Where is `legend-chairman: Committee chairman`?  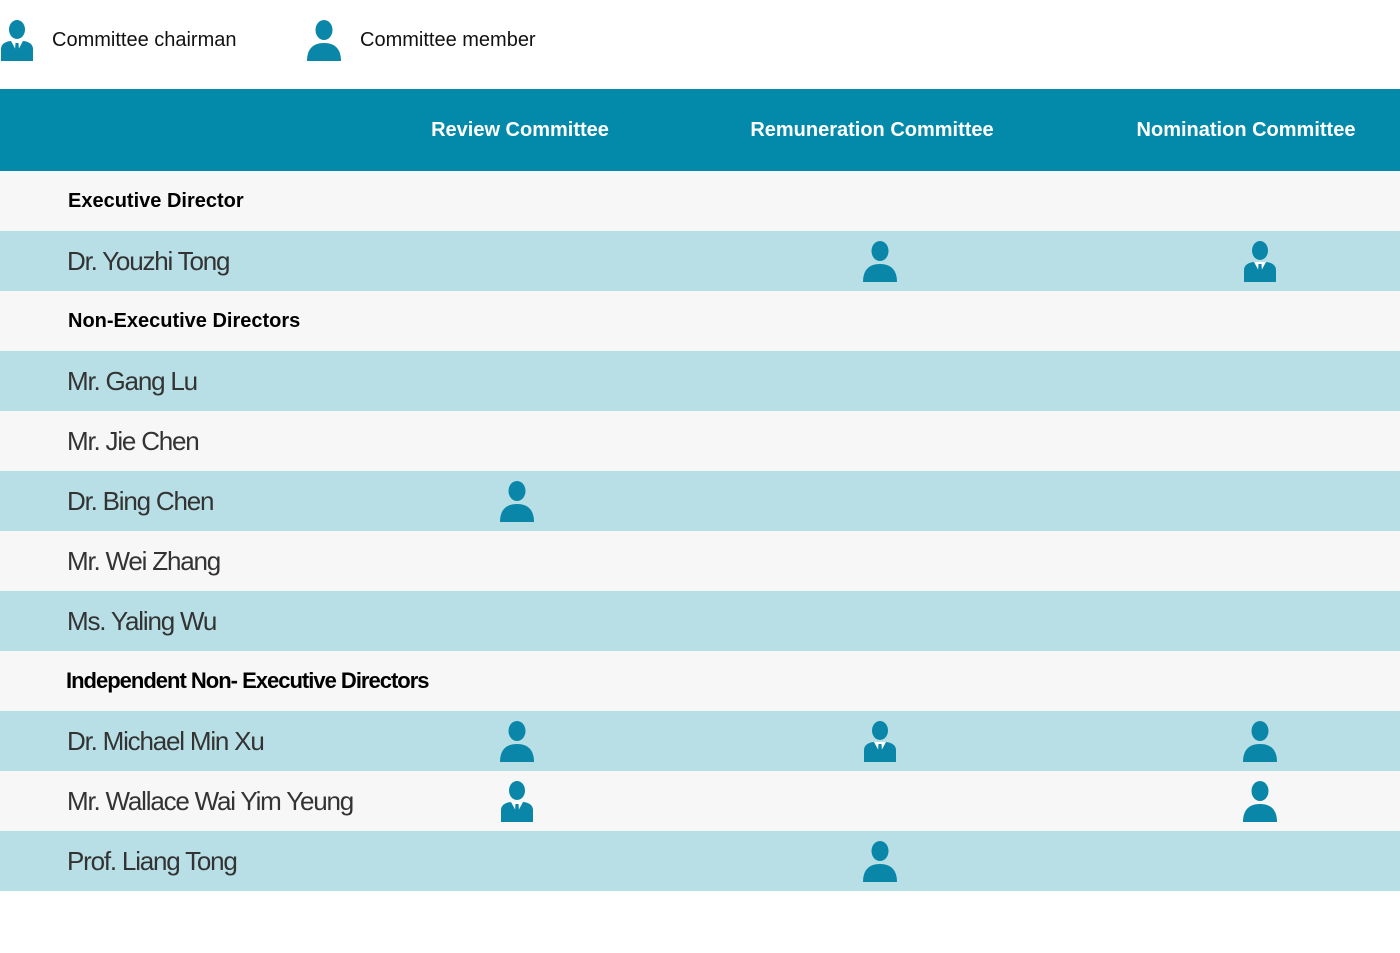 legend-chairman: Committee chairman is located at coordinates (118, 40).